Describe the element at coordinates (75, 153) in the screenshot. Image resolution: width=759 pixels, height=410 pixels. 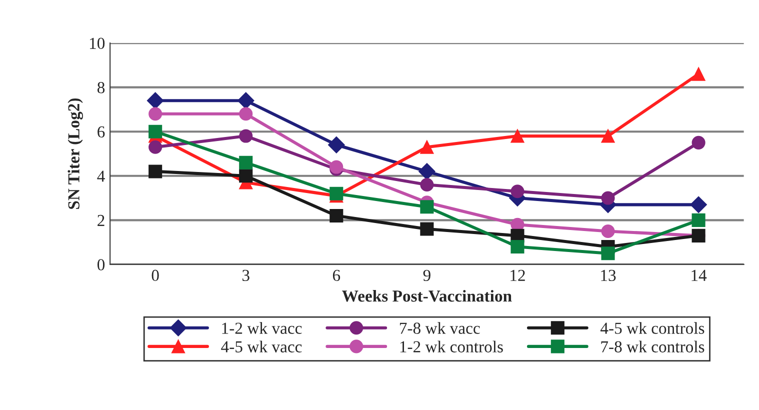
I see `y-axis-title: SN Titer (Log2)` at that location.